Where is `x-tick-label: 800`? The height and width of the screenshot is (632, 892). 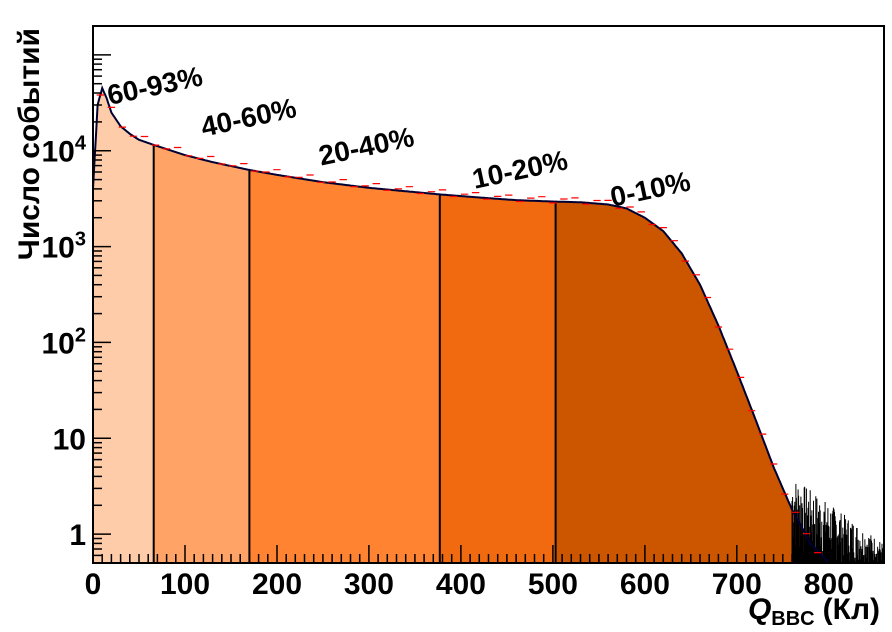
x-tick-label: 800 is located at coordinates (829, 584).